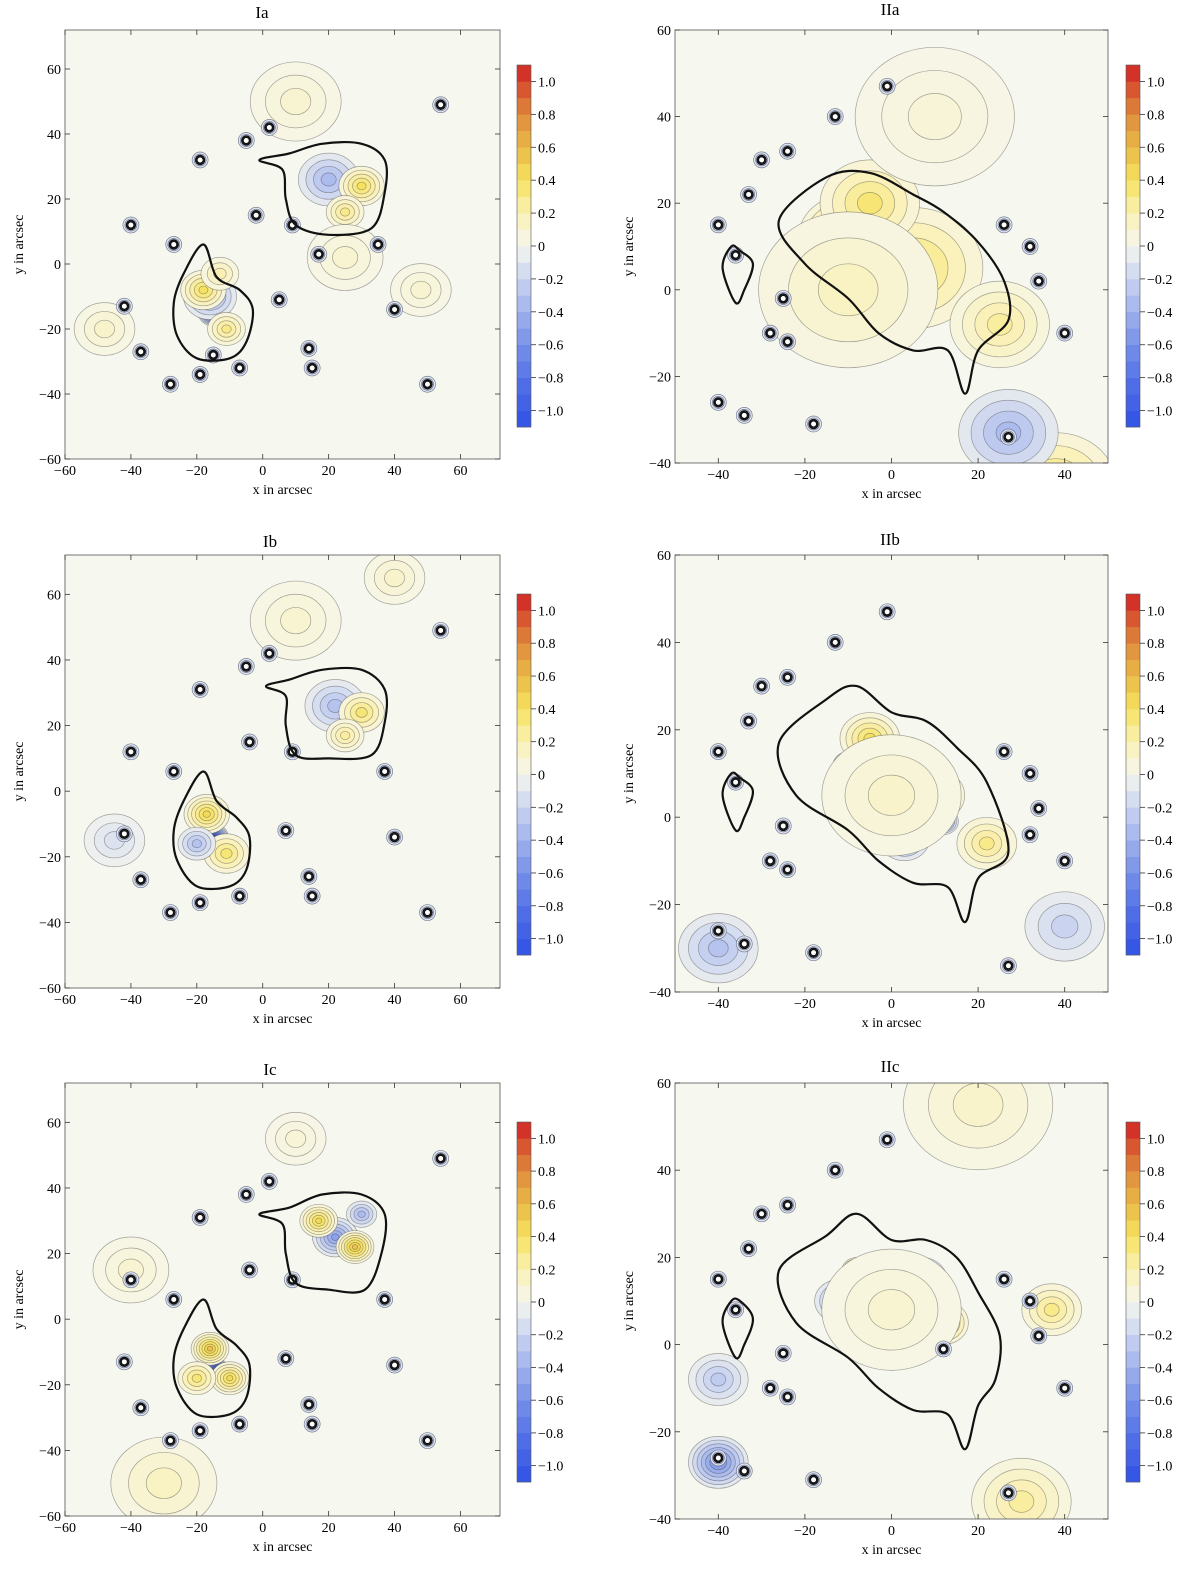  I want to click on x-tick-label: 40, so click(1065, 475).